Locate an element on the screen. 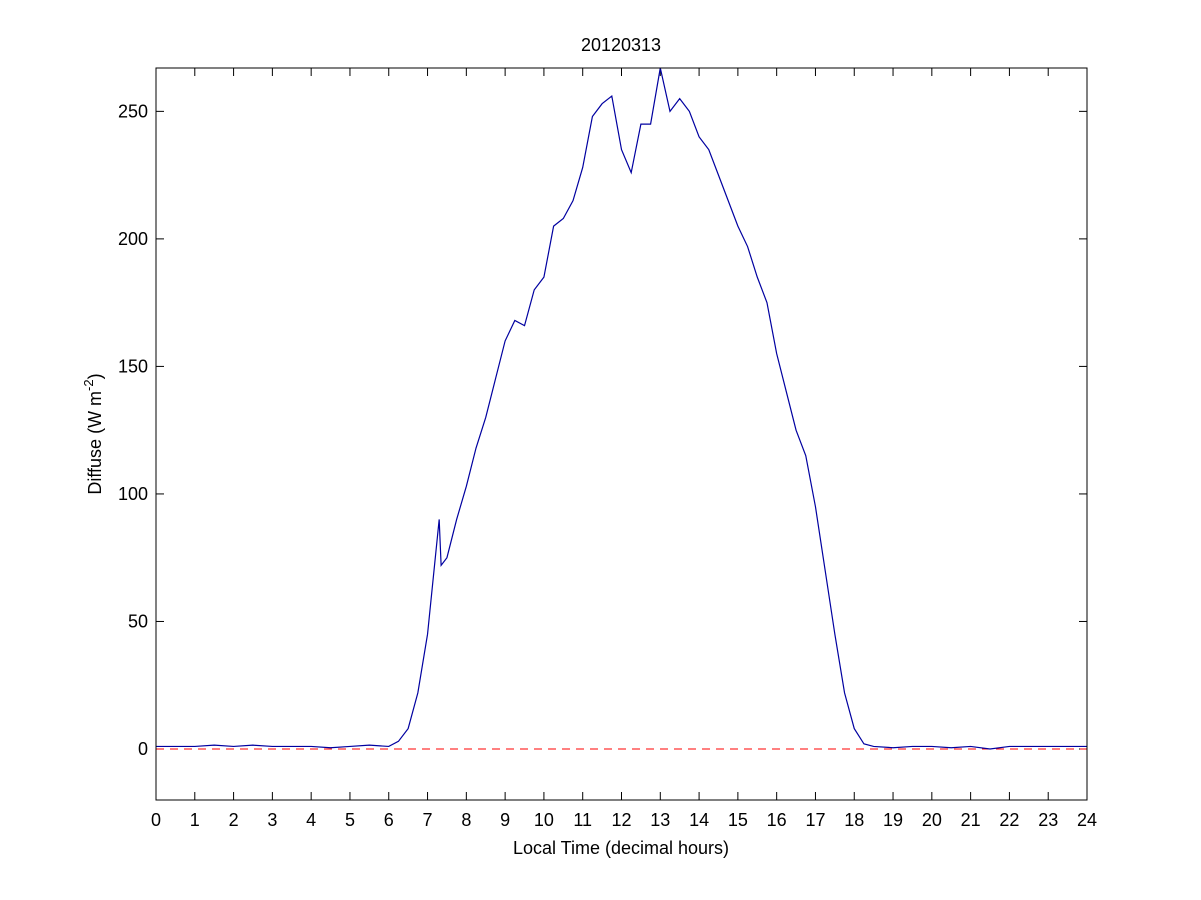 Image resolution: width=1201 pixels, height=900 pixels. x-tick-label: 19 is located at coordinates (893, 820).